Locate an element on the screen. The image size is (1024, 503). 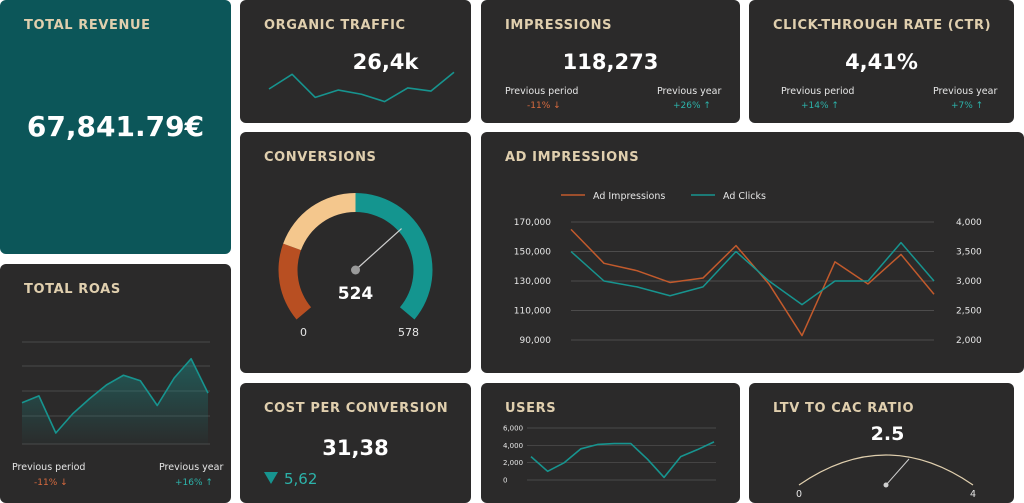
ctr-prev-year-label: Previous year is located at coordinates (965, 91).